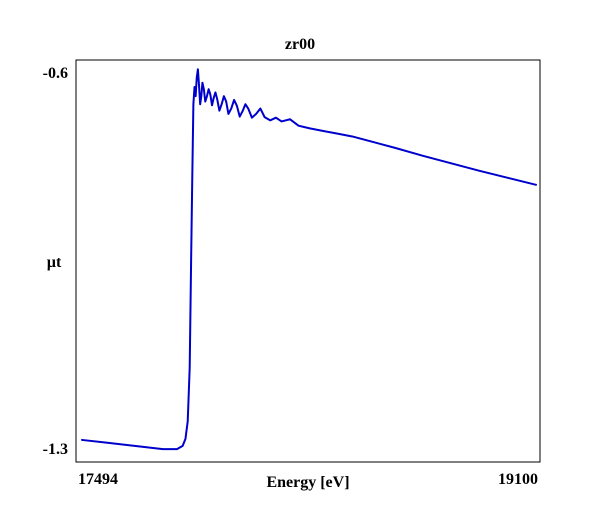  Describe the element at coordinates (55, 449) in the screenshot. I see `y-tick-label-bottom: -1.3` at that location.